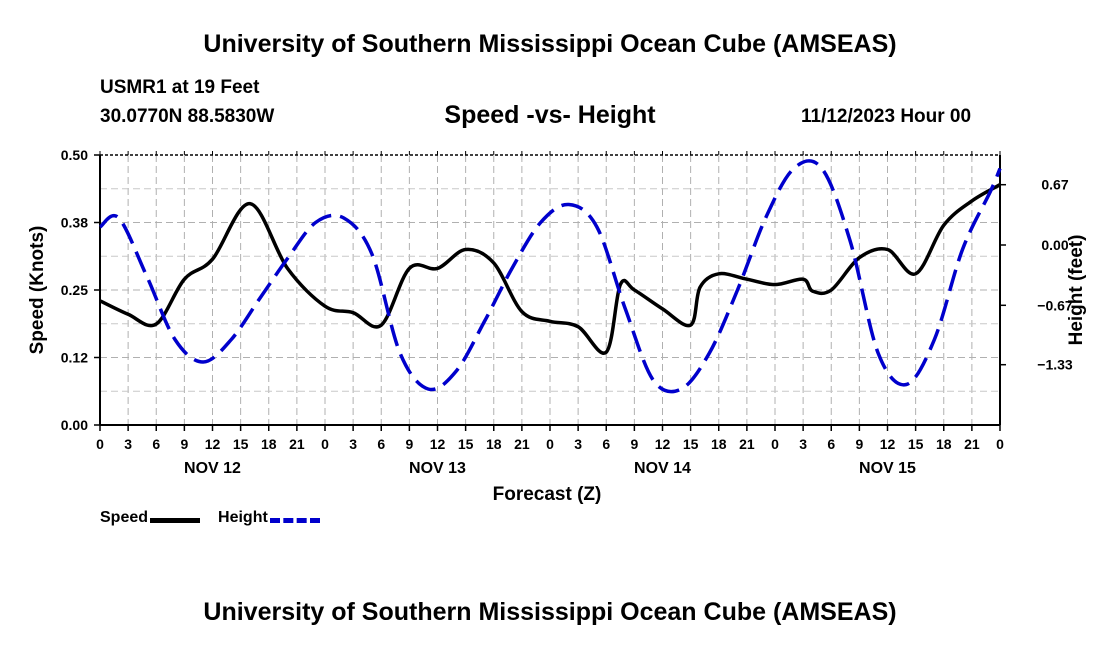  Describe the element at coordinates (547, 494) in the screenshot. I see `x-axis-label: Forecast (Z)` at that location.